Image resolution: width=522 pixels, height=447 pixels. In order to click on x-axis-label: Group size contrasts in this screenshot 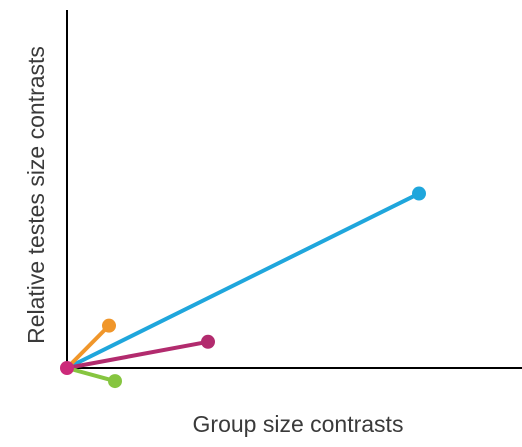, I will do `click(298, 424)`.